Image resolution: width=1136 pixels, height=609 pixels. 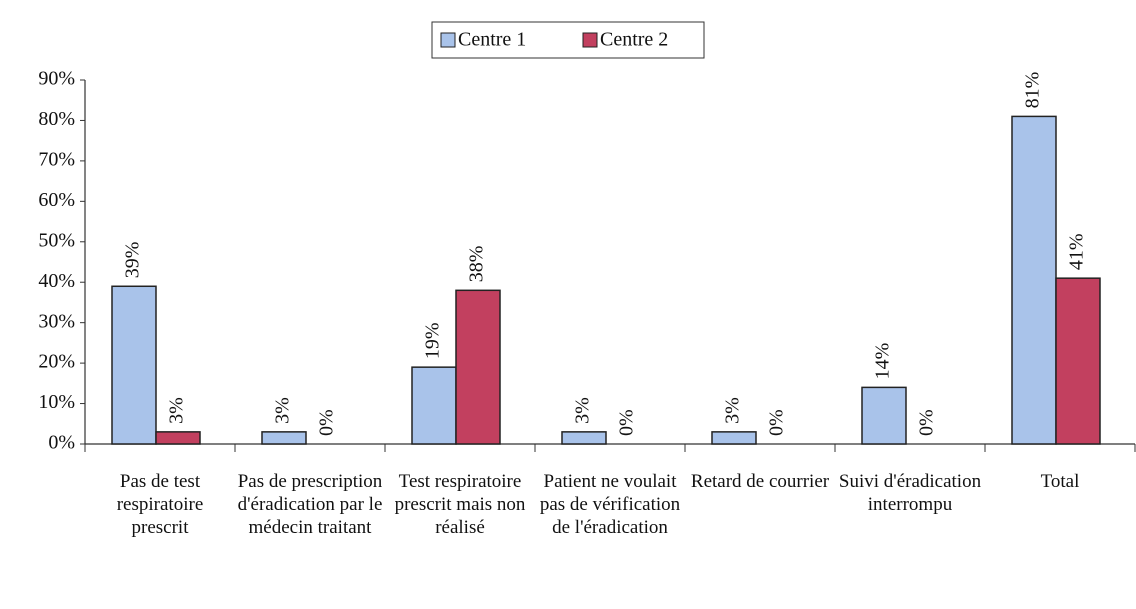 I want to click on y-tick-label: 20%, so click(x=56, y=362).